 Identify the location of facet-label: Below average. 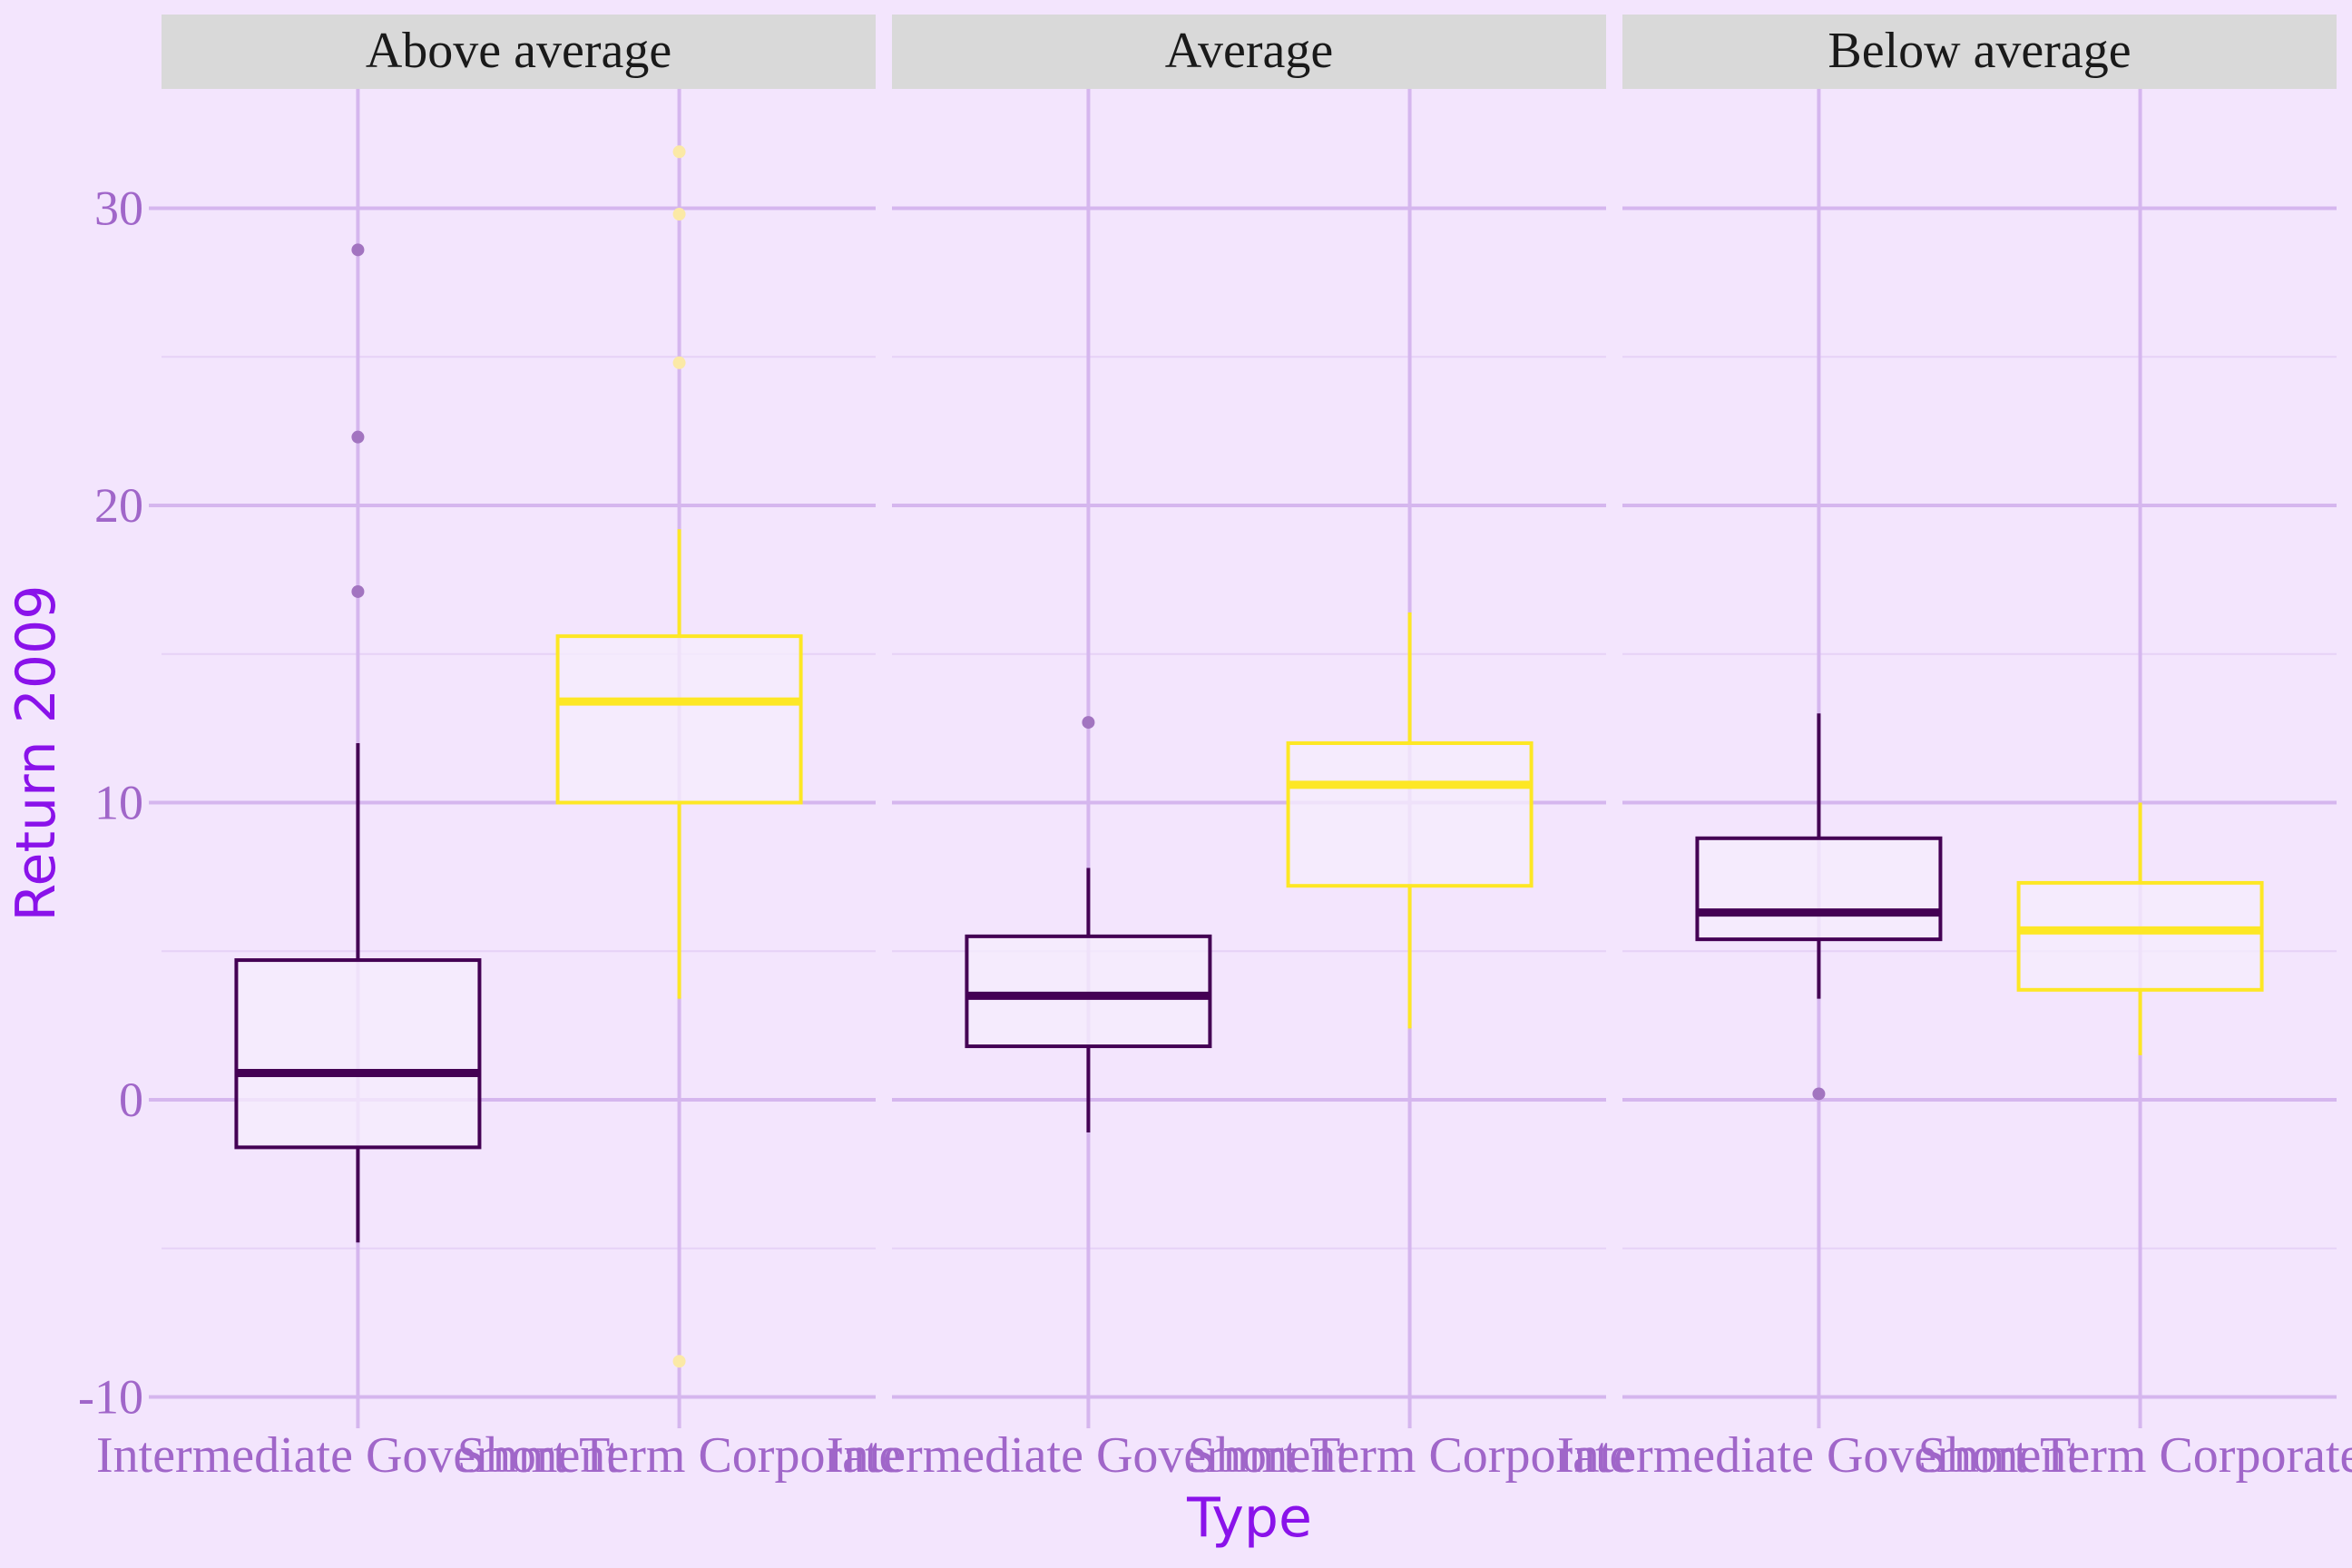
(1979, 51).